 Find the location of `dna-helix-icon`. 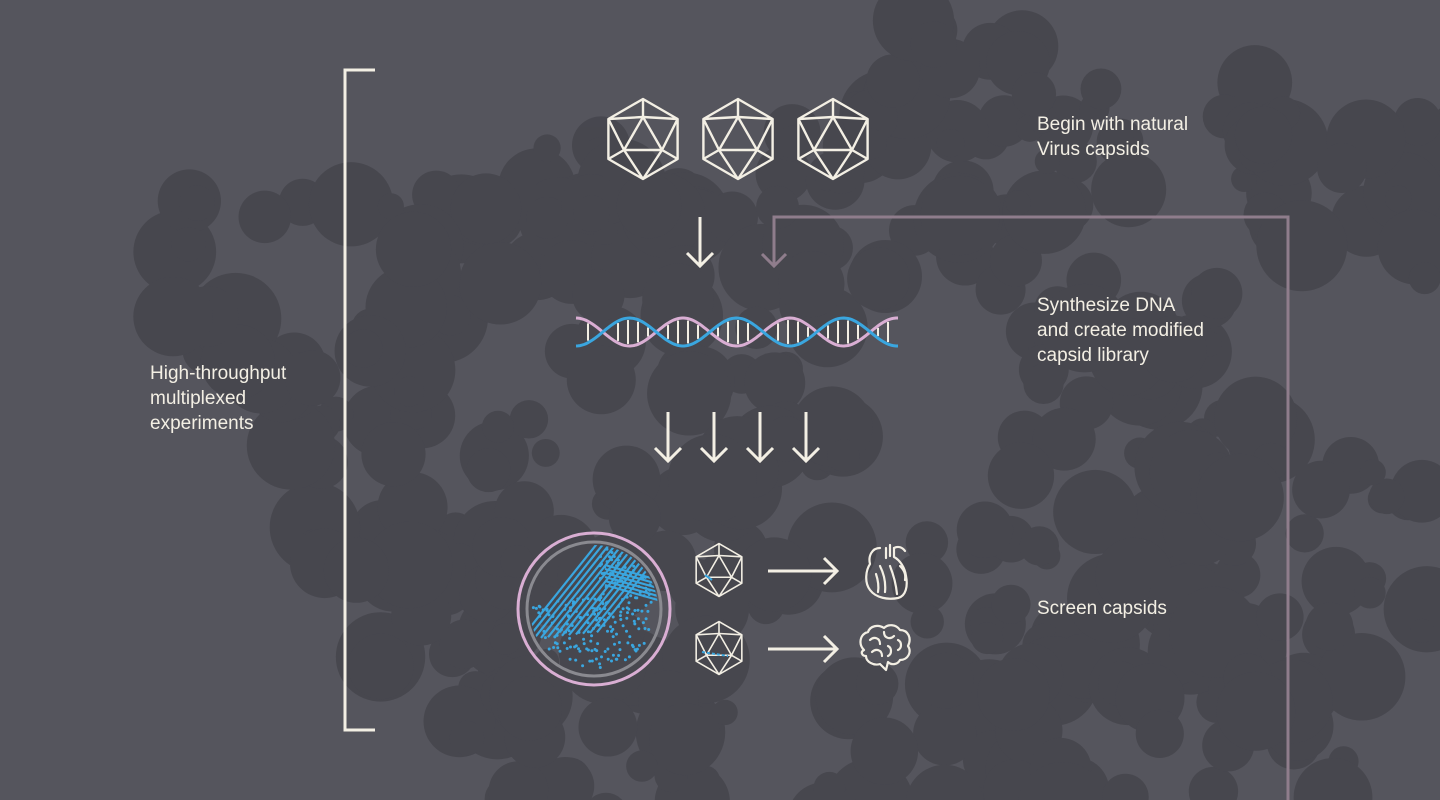

dna-helix-icon is located at coordinates (736, 332).